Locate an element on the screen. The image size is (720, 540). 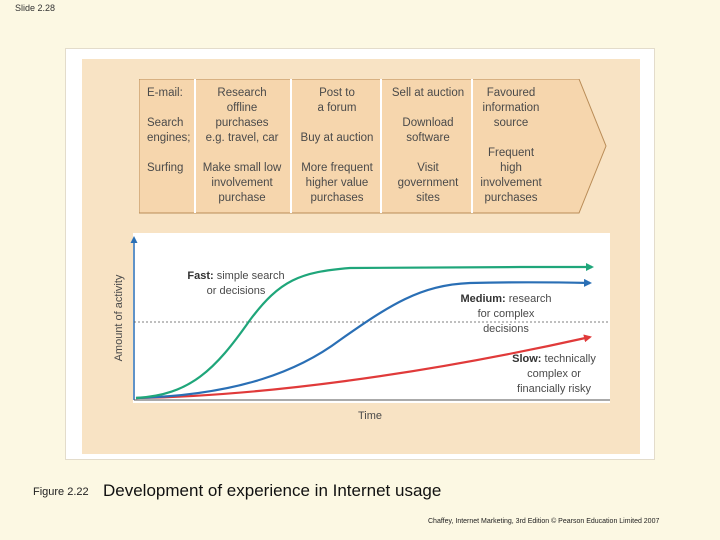
medium-label-text: research for complex decisions is located at coordinates (514, 314).